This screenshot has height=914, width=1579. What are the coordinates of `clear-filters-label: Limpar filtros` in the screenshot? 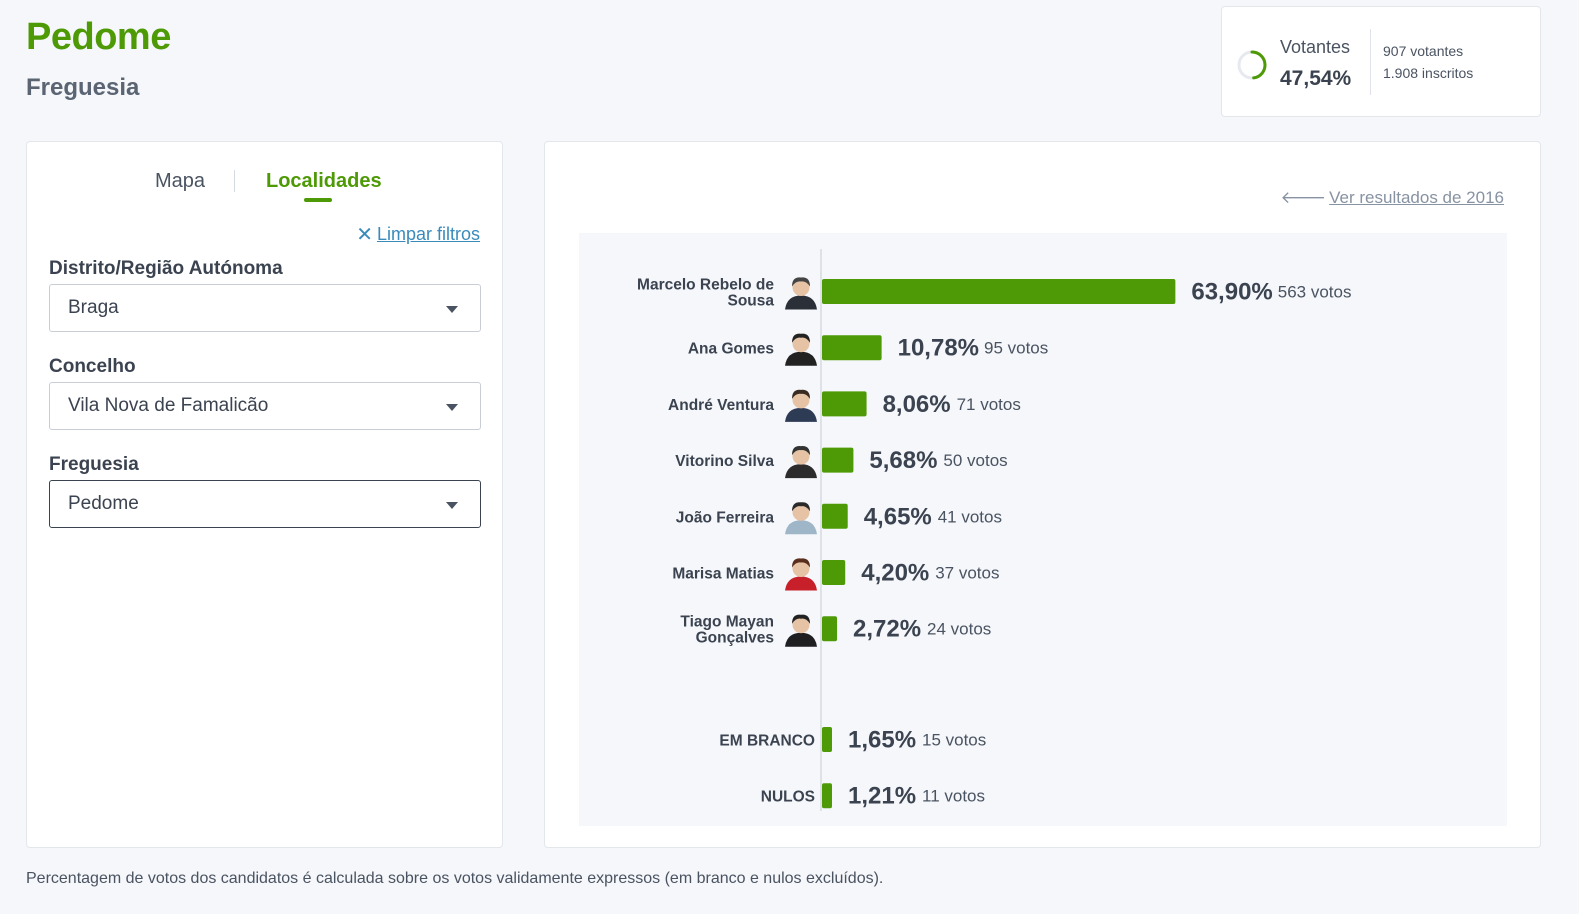 It's located at (428, 234).